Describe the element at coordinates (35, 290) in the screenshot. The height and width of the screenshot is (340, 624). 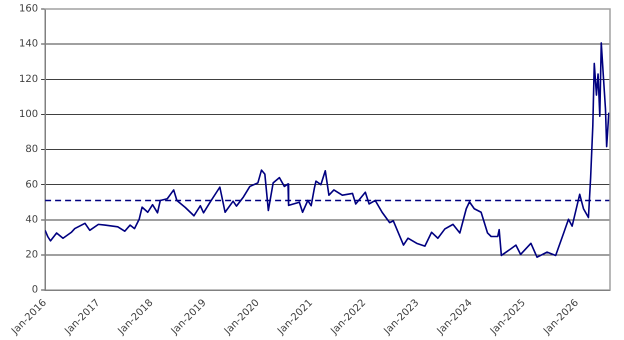
I see `y-tick-label: 0` at that location.